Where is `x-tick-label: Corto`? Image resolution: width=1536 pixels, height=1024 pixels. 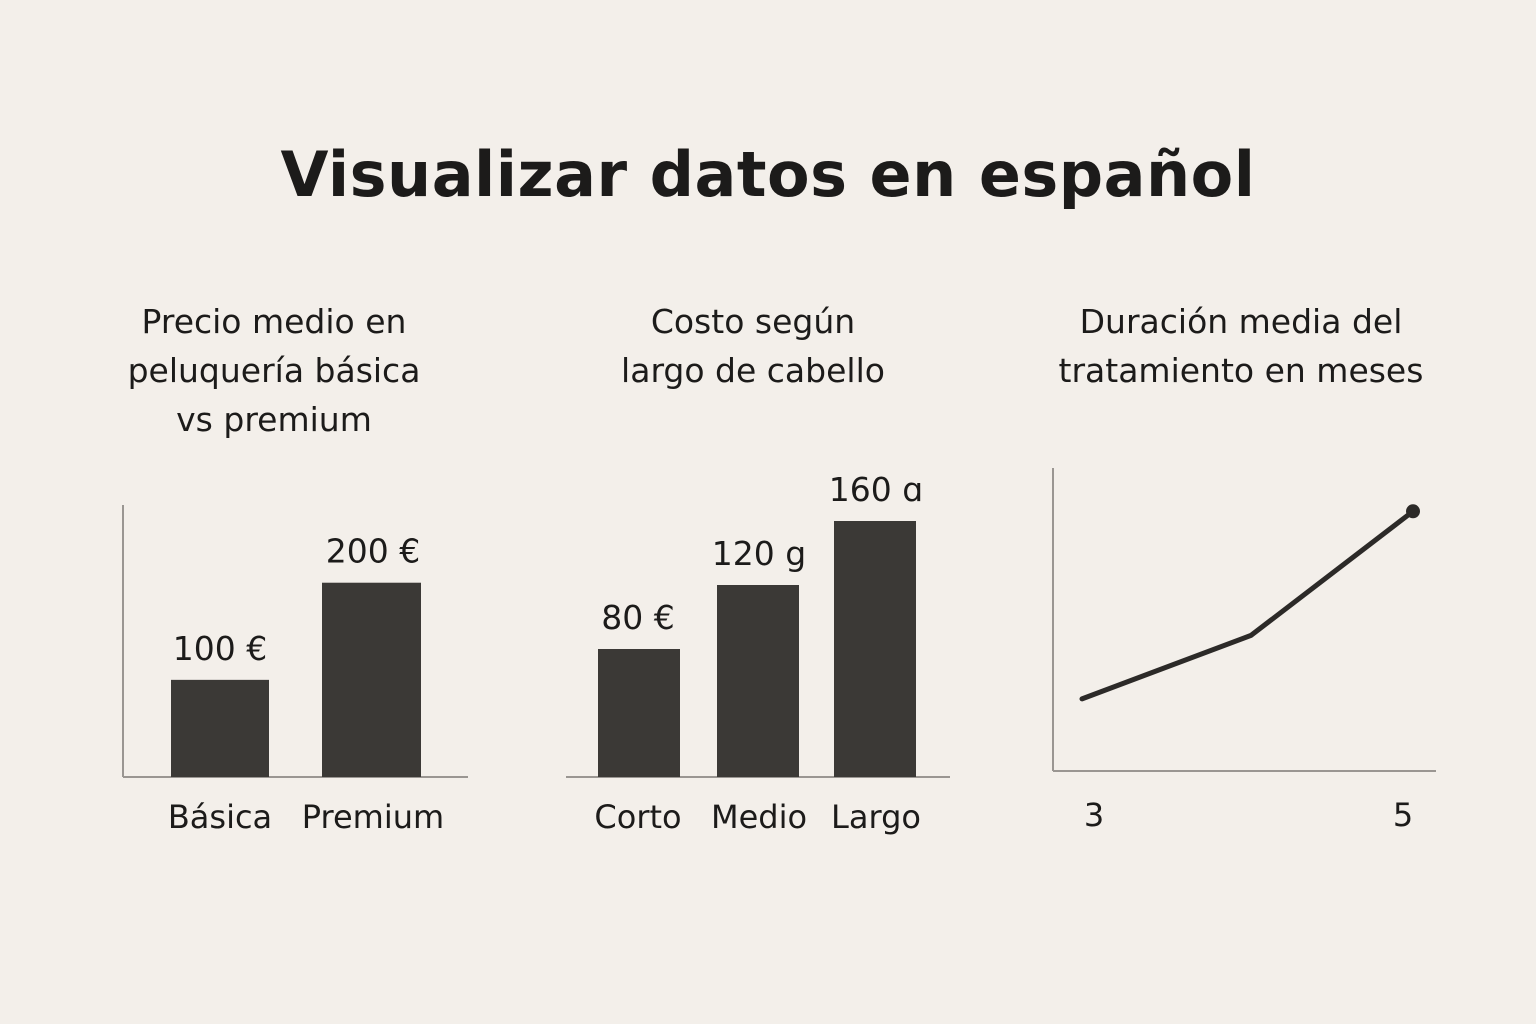
x-tick-label: Corto is located at coordinates (637, 817).